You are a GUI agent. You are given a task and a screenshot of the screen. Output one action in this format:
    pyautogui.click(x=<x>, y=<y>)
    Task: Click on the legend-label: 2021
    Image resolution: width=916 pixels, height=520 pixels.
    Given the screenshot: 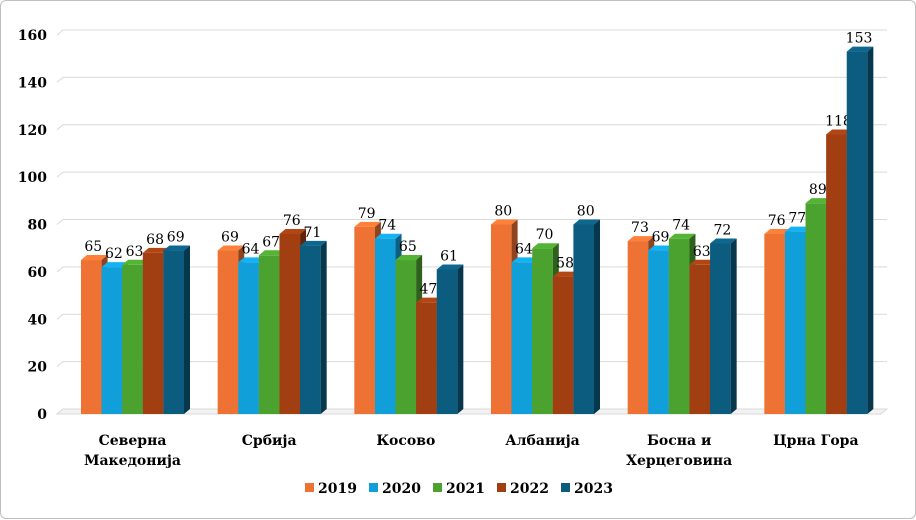 What is the action you would take?
    pyautogui.click(x=465, y=489)
    